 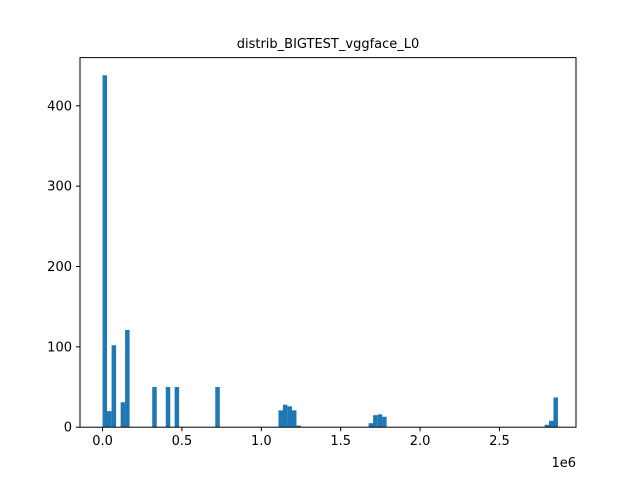 What do you see at coordinates (499, 441) in the screenshot?
I see `x-tick-label-5: 2.5` at bounding box center [499, 441].